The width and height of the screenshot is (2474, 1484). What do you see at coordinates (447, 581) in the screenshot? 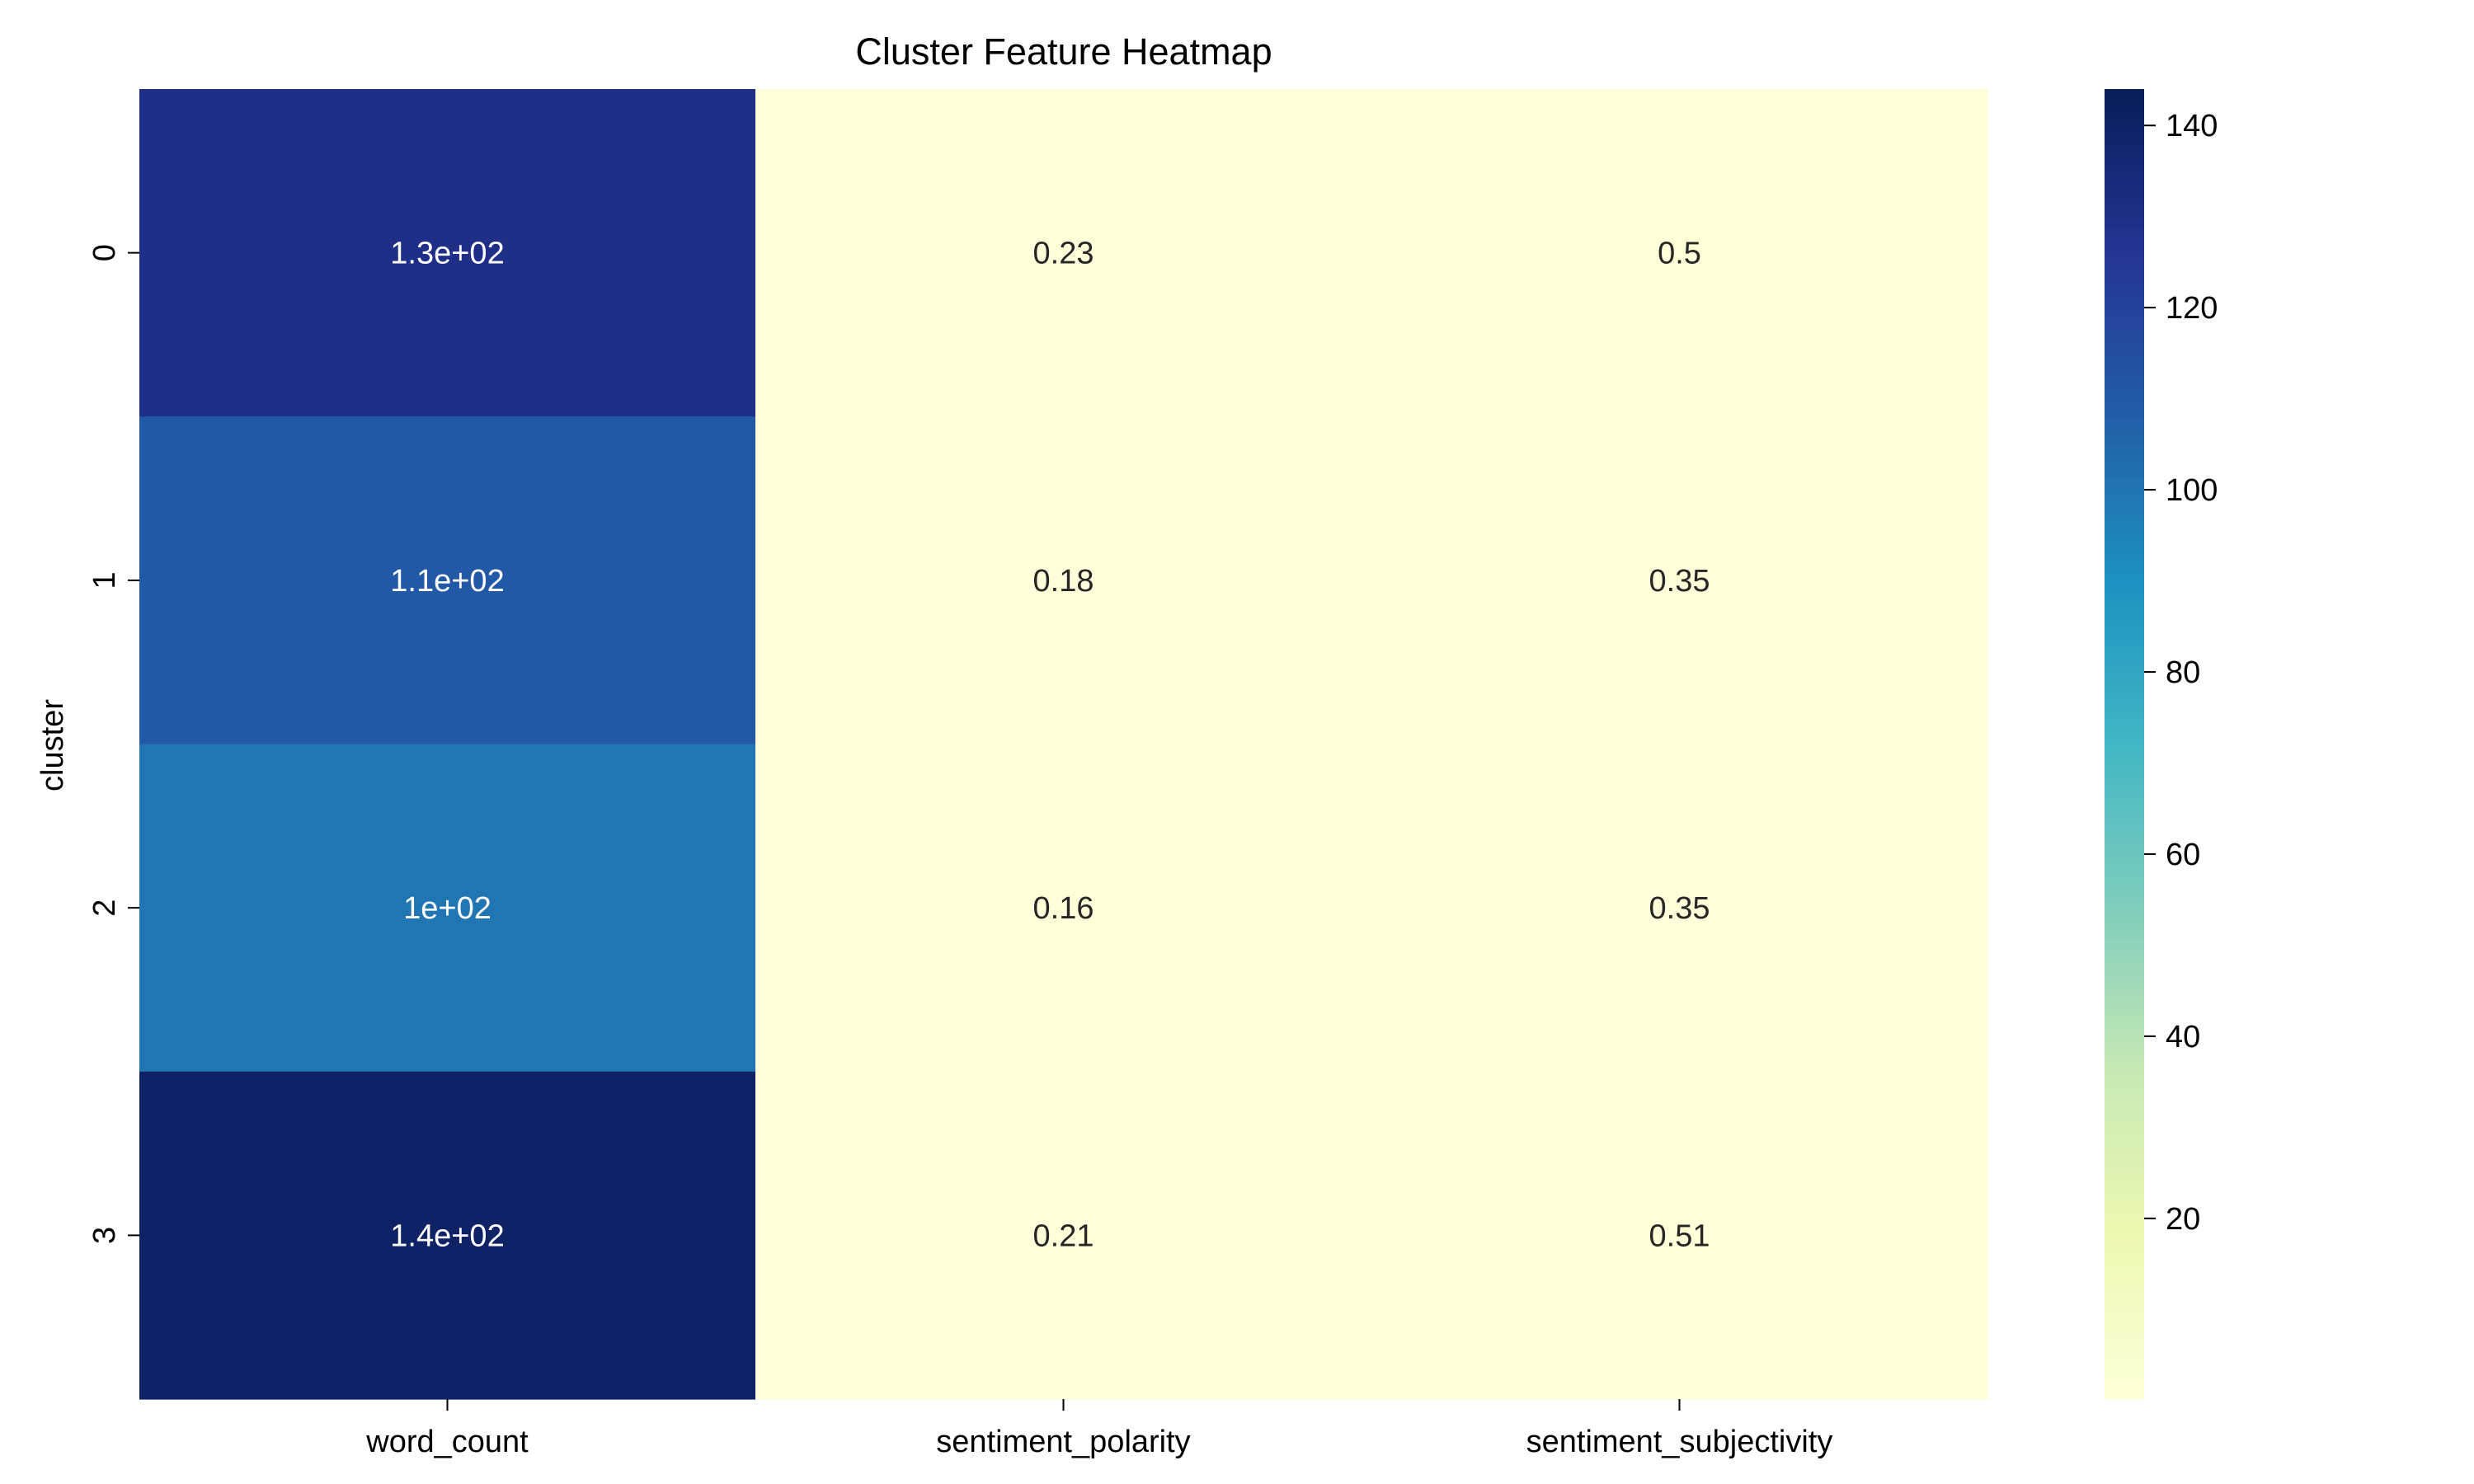
I see `cell-annotation-r1-c0: 1.1e+02` at bounding box center [447, 581].